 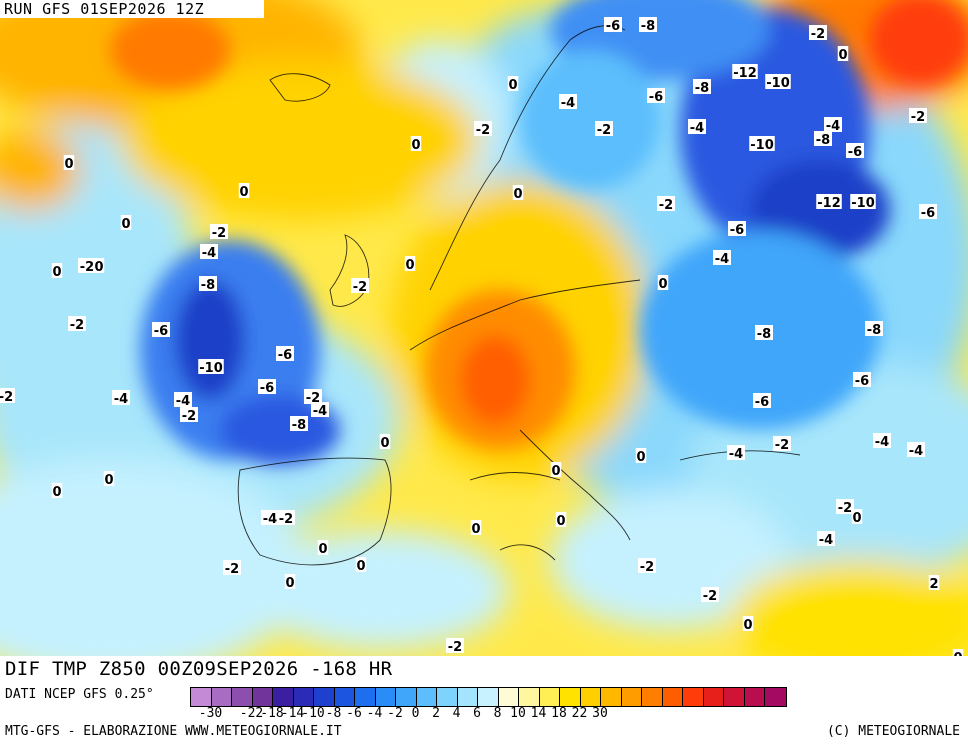 I want to click on copyright-label: (C) METEOGIORNALE, so click(x=893, y=731).